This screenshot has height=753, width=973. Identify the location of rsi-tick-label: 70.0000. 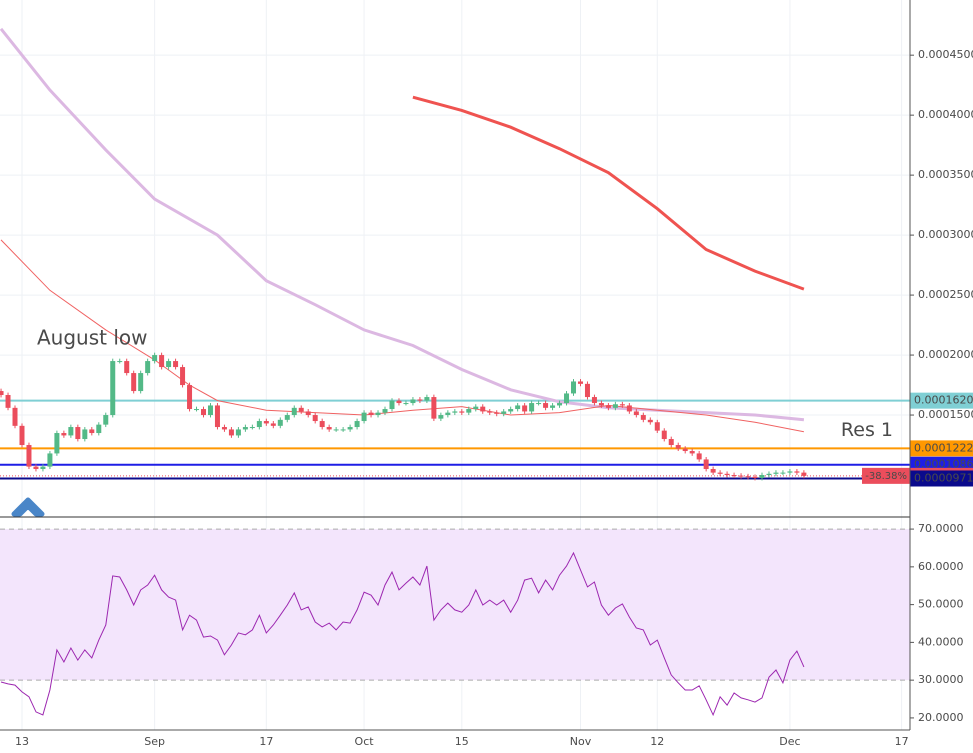
(941, 528).